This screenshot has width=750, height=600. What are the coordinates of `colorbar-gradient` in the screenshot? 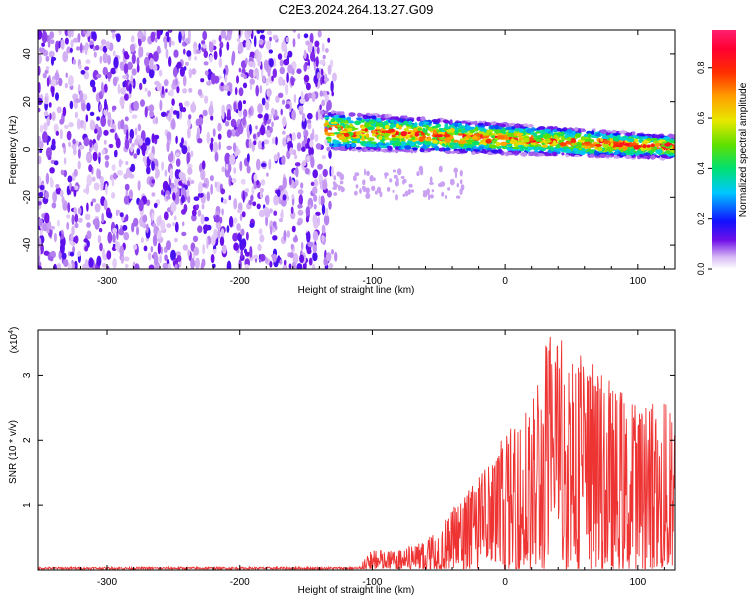 It's located at (724, 149).